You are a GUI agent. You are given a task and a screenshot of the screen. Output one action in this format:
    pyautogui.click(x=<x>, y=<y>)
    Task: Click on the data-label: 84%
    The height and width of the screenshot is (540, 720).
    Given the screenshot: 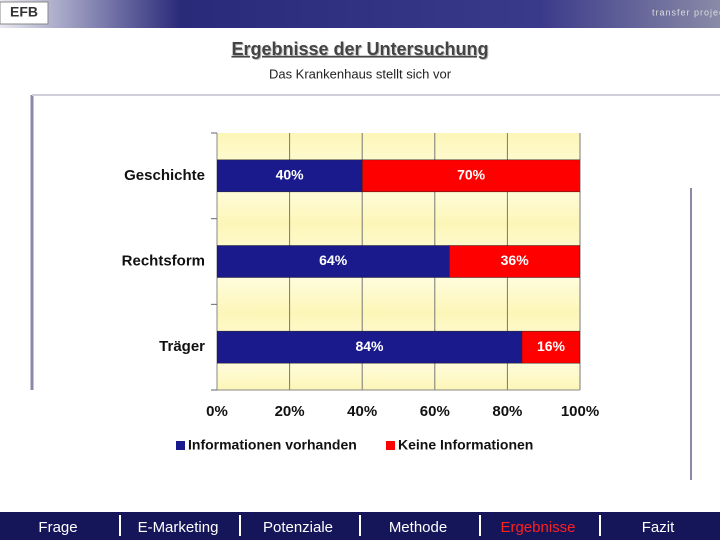 What is the action you would take?
    pyautogui.click(x=369, y=346)
    